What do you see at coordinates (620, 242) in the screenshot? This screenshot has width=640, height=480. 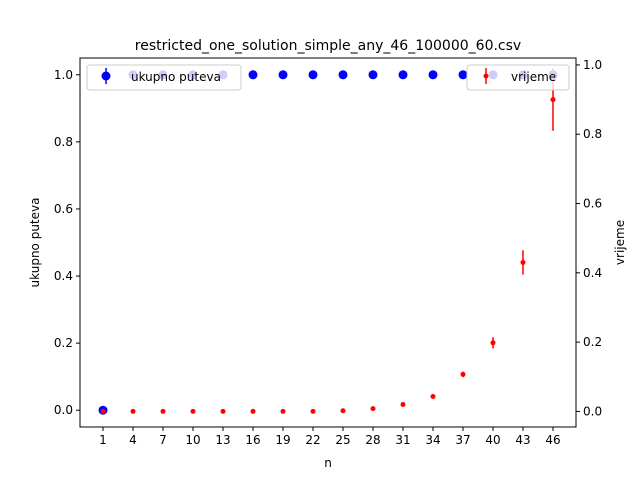 I see `y-axis-right-label: vrijeme` at bounding box center [620, 242].